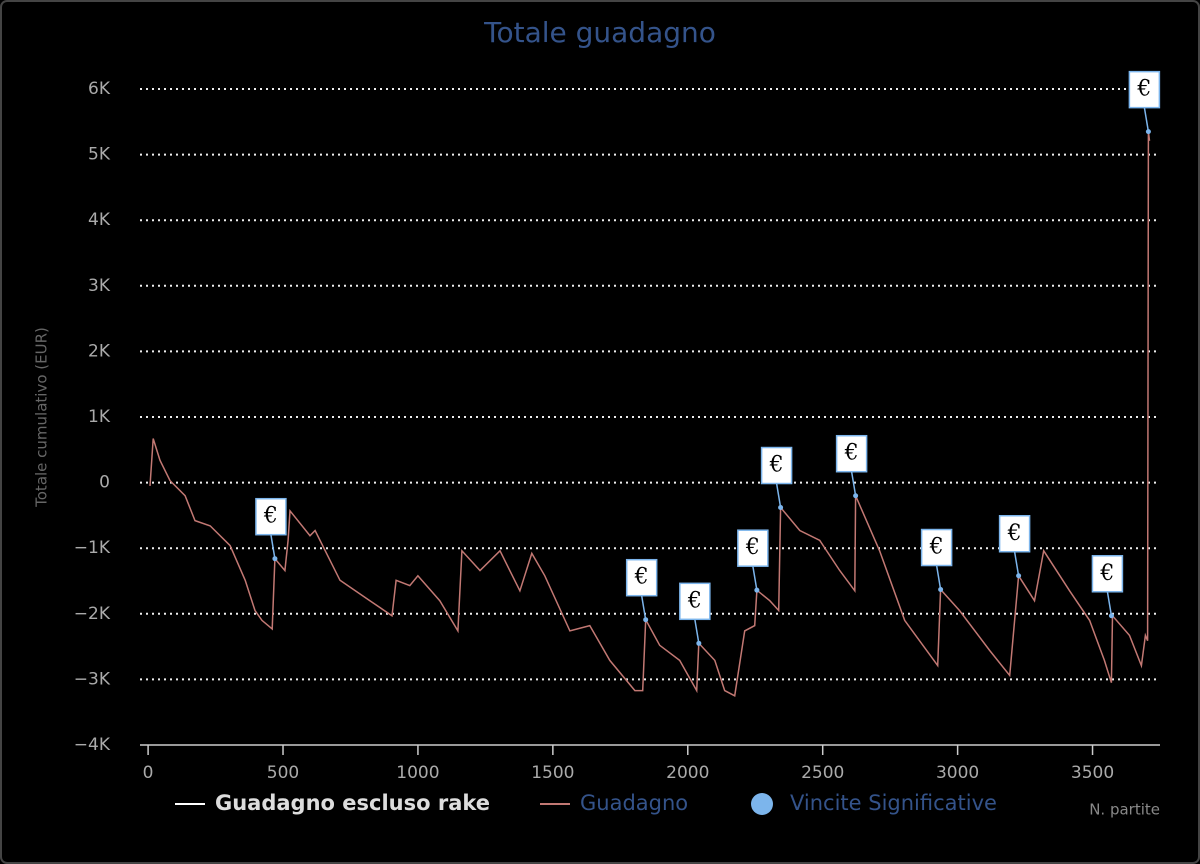  I want to click on y-tick-label: −2K, so click(92, 614).